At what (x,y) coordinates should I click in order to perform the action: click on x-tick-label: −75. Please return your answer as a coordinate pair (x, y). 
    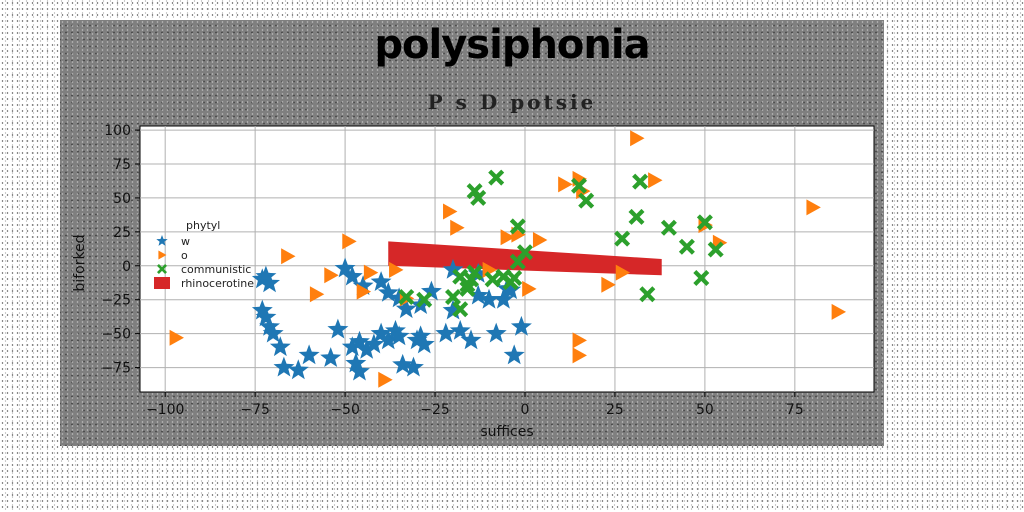
    Looking at the image, I should click on (255, 410).